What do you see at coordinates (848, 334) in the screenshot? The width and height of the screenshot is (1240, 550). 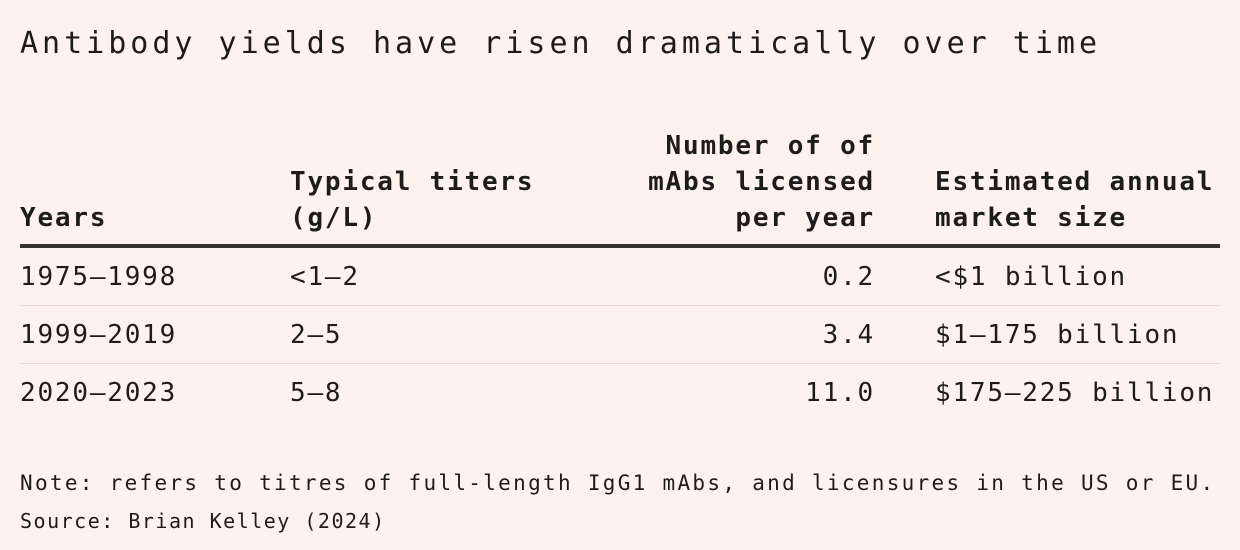 I see `cell-mabs-licensed: 3.4` at bounding box center [848, 334].